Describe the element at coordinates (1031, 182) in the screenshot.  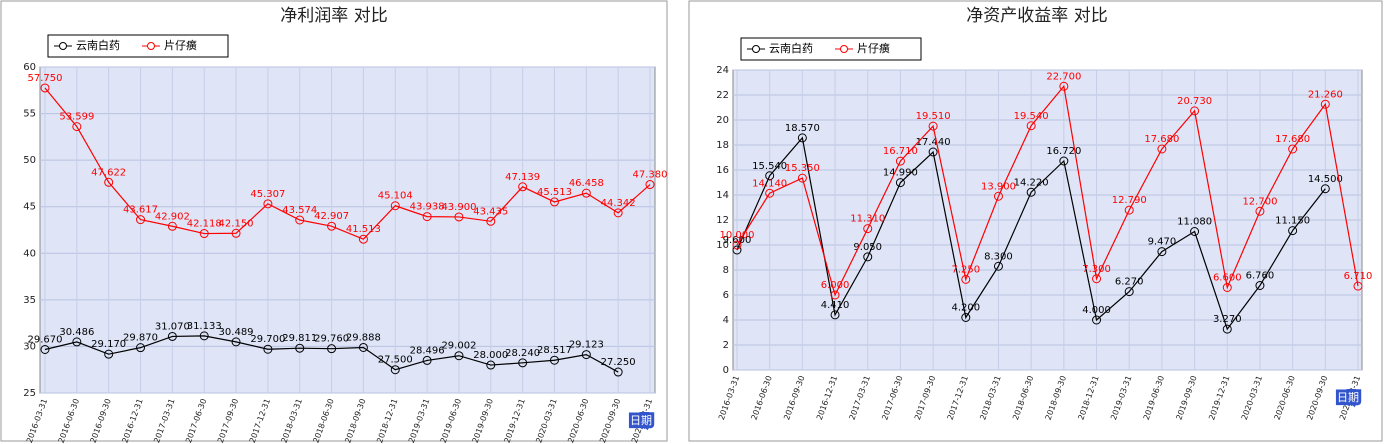
I see `value-label: 14.220` at that location.